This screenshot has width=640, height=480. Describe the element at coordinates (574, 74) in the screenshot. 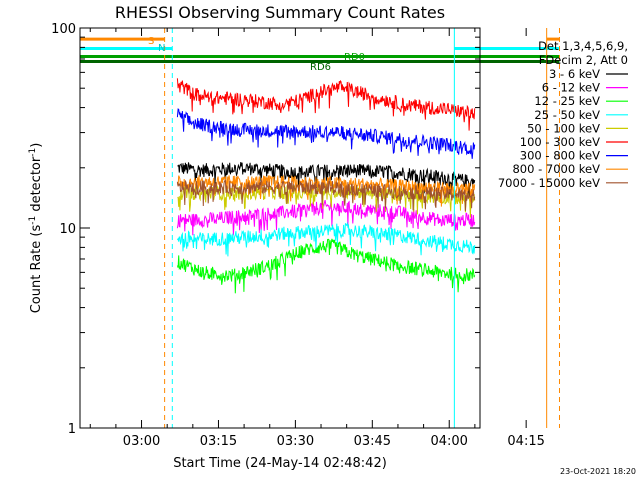

I see `legend-item-label: 3 - 6 keV` at that location.